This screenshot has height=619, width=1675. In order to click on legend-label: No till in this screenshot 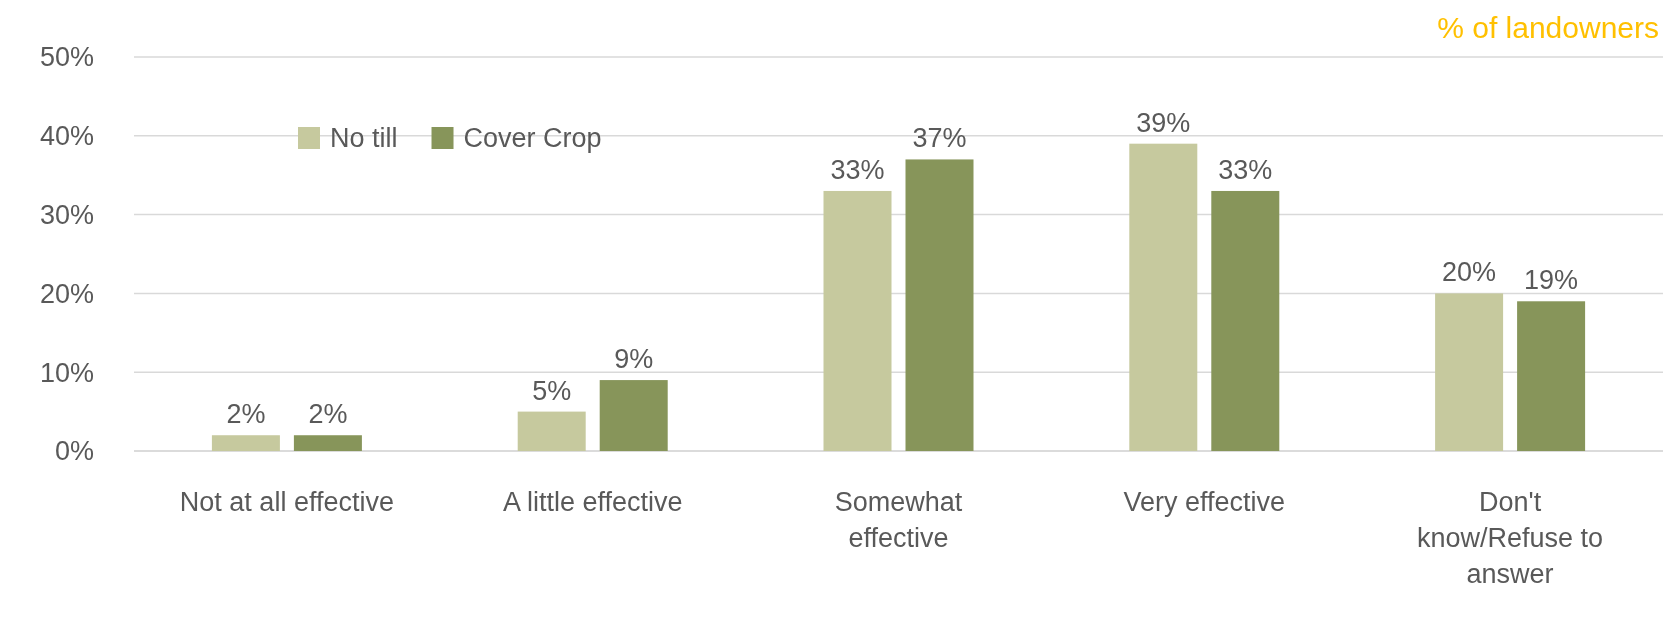, I will do `click(364, 138)`.